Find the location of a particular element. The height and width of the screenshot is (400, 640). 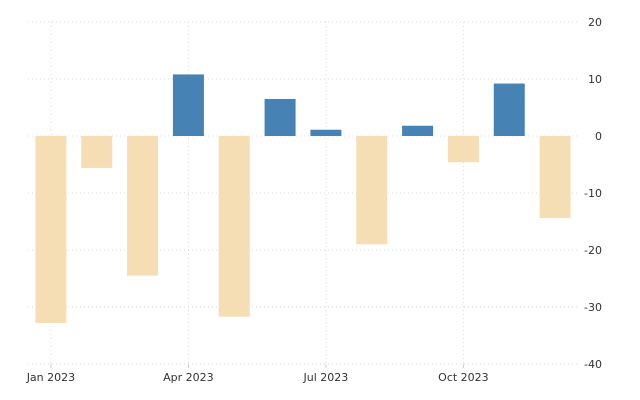

bar-sep-2023 is located at coordinates (418, 130).